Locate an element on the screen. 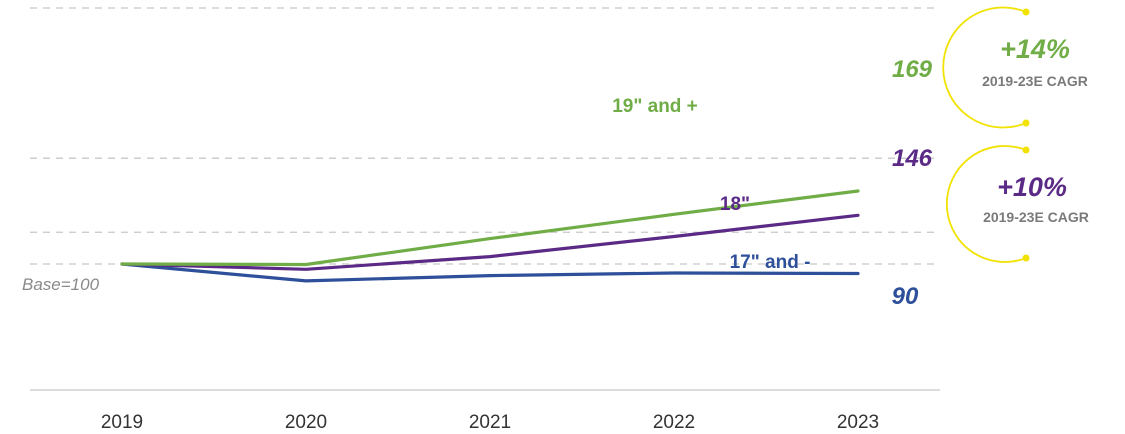 The image size is (1125, 434). x-tick-label: 2021 is located at coordinates (490, 422).